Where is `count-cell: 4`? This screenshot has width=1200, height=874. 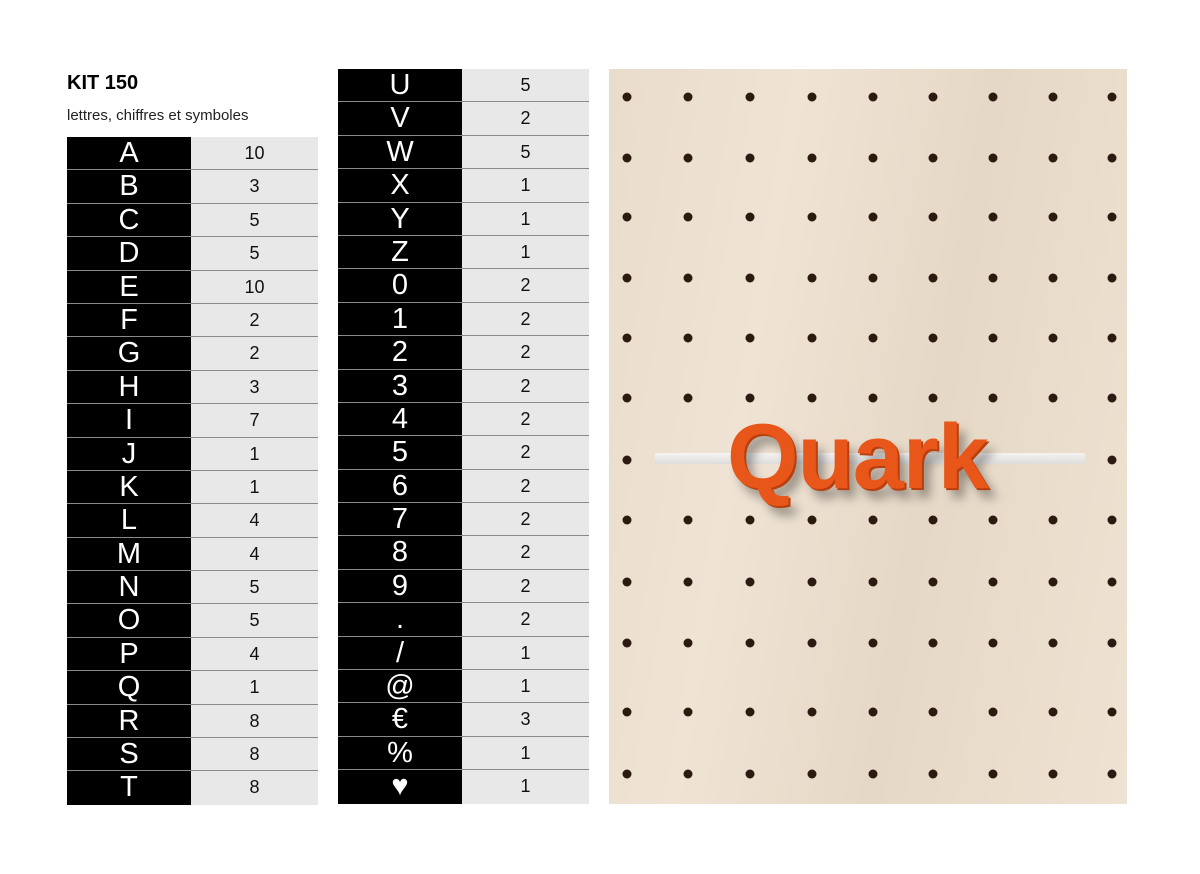
count-cell: 4 is located at coordinates (254, 554).